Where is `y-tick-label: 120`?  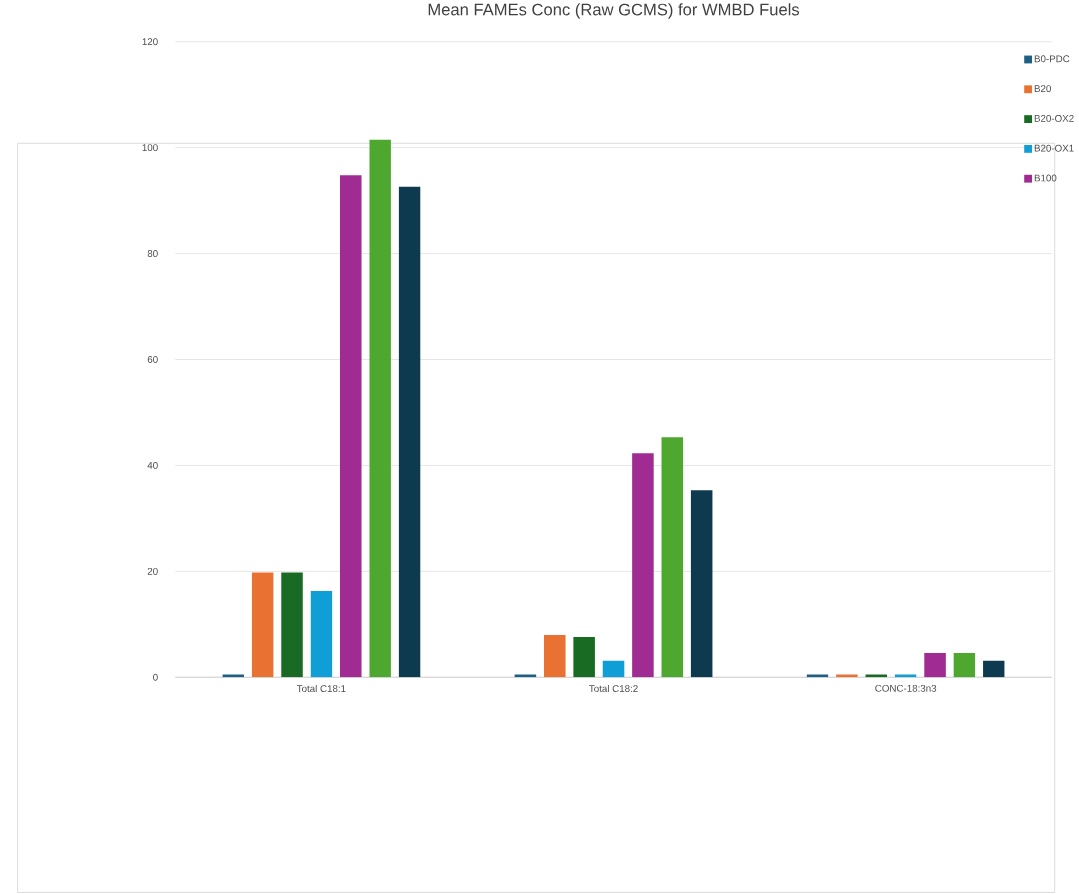 y-tick-label: 120 is located at coordinates (150, 41).